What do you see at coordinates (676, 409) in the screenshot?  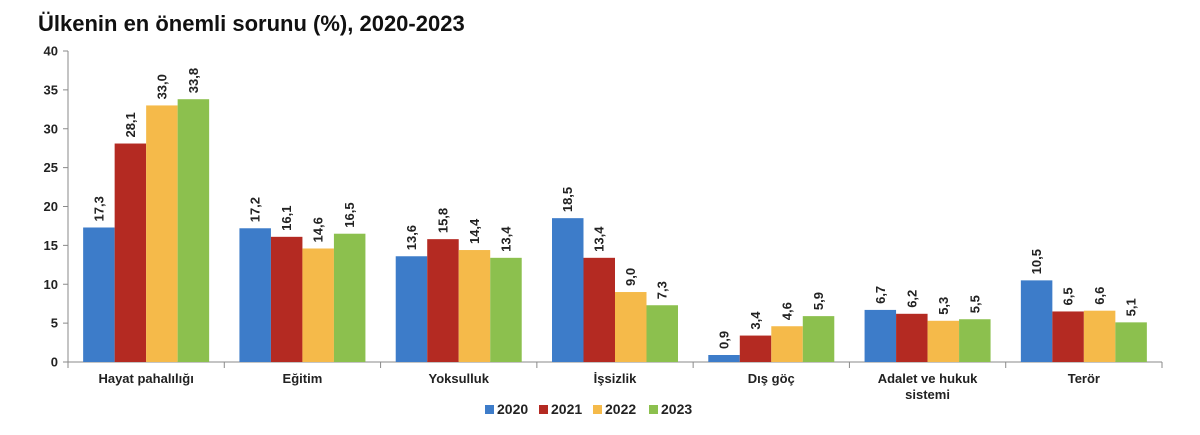 I see `legend-label: 2023` at bounding box center [676, 409].